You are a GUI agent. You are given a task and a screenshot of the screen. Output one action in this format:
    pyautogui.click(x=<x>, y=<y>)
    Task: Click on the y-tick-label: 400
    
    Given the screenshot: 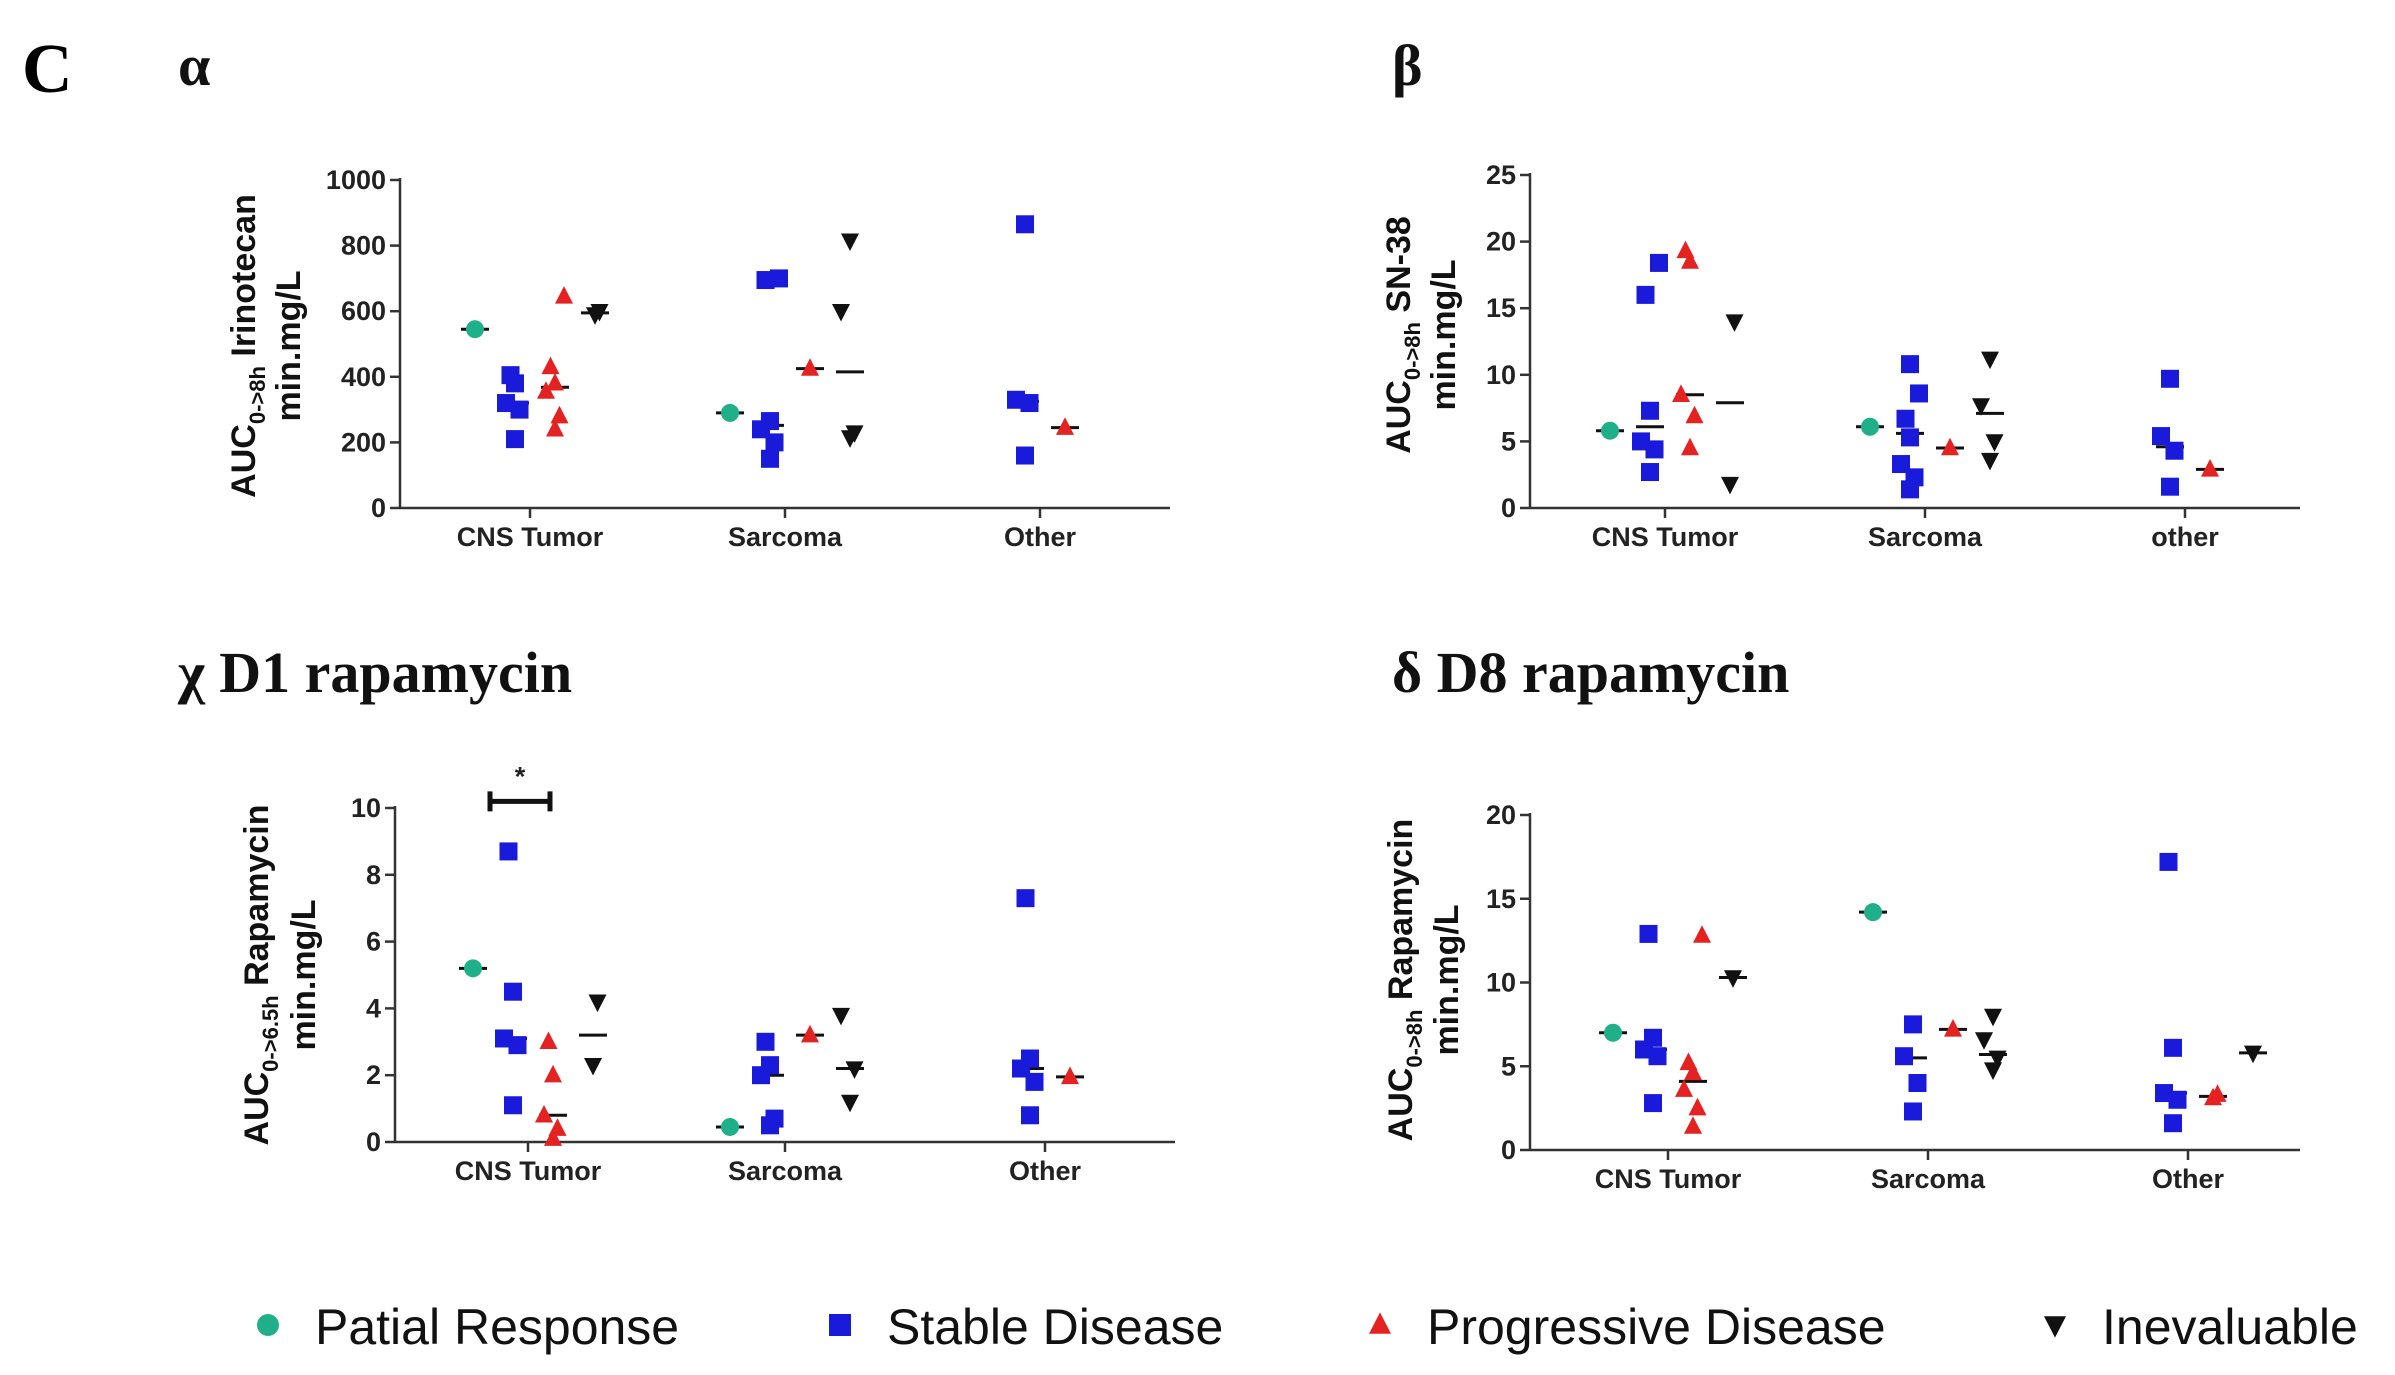 What is the action you would take?
    pyautogui.click(x=363, y=377)
    